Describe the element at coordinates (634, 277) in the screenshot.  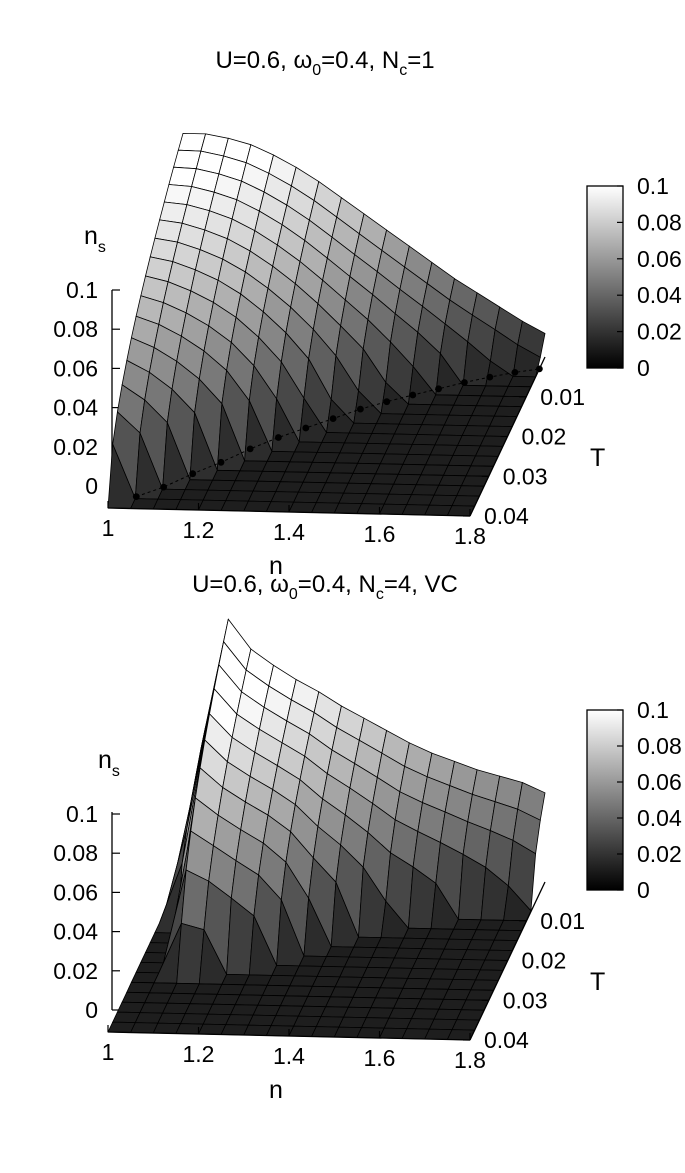
I see `colorbar-top: 0 0.02 0.04 0.06 0.08 0.1` at that location.